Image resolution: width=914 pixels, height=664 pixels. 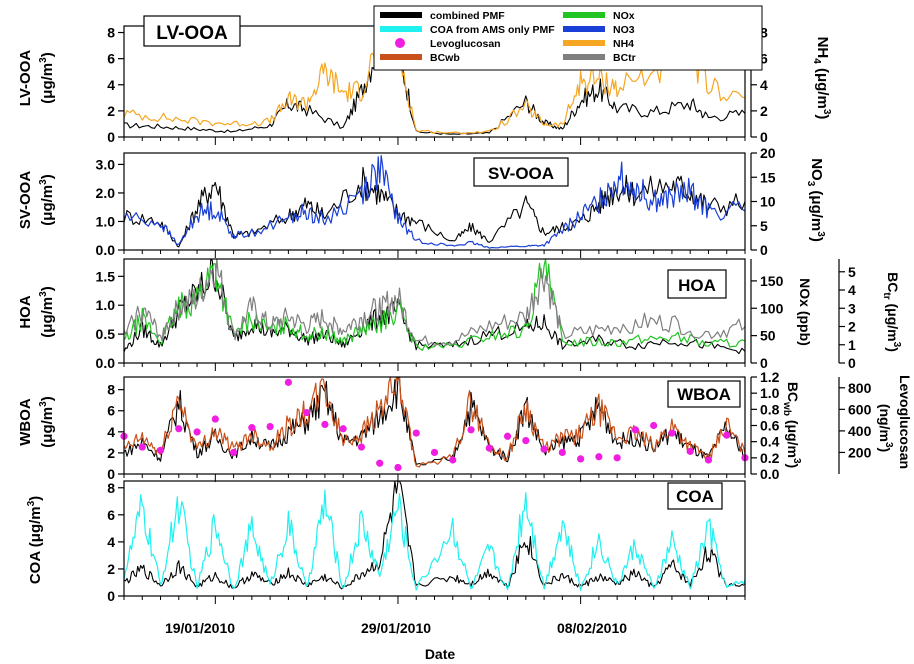 What do you see at coordinates (111, 59) in the screenshot?
I see `ytick-label-p1-3: 6` at bounding box center [111, 59].